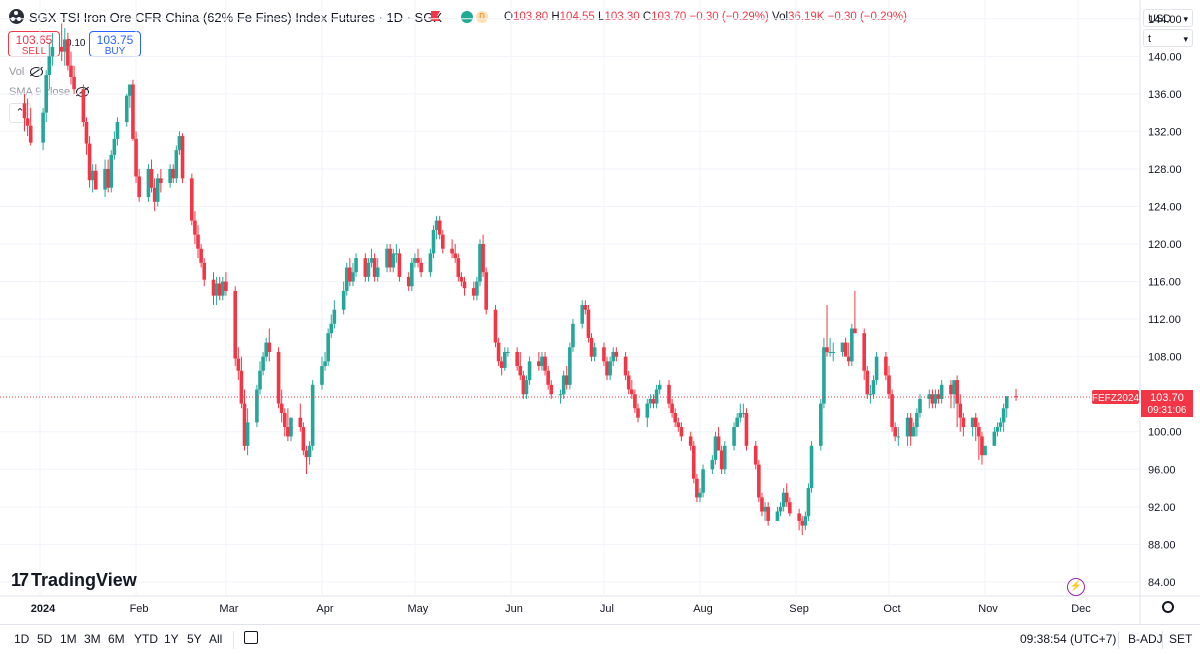  I want to click on timeframe-1y: 1Y, so click(171, 639).